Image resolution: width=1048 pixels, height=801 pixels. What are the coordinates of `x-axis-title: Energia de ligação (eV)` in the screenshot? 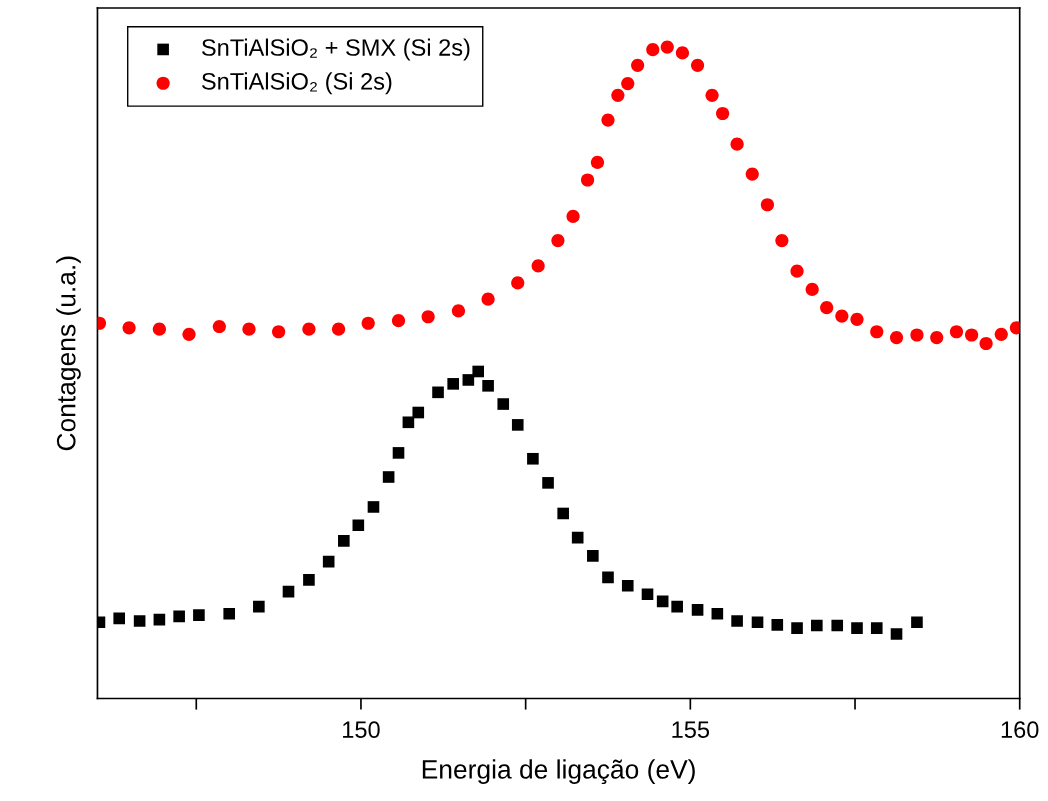 It's located at (558, 772).